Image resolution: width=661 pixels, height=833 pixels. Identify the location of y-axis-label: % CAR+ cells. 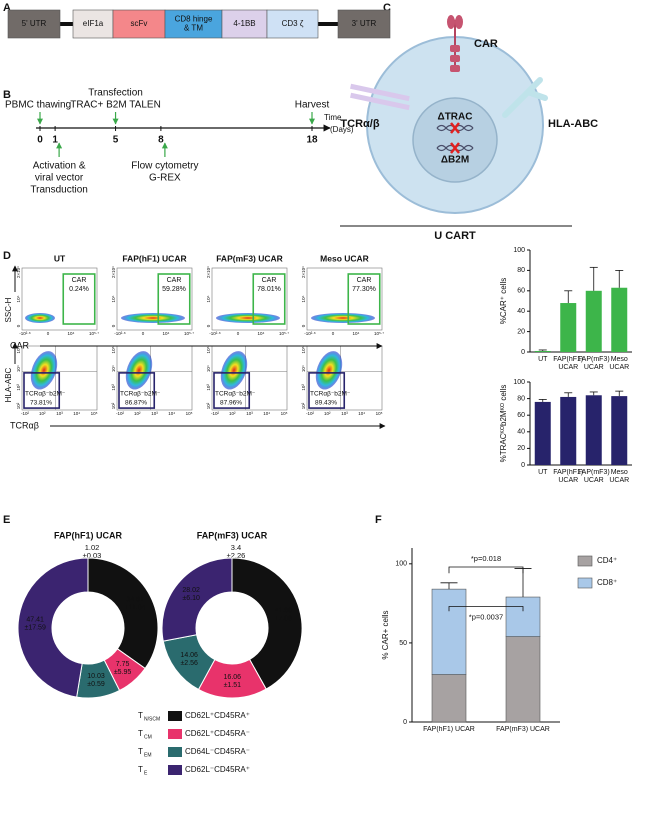
(385, 634).